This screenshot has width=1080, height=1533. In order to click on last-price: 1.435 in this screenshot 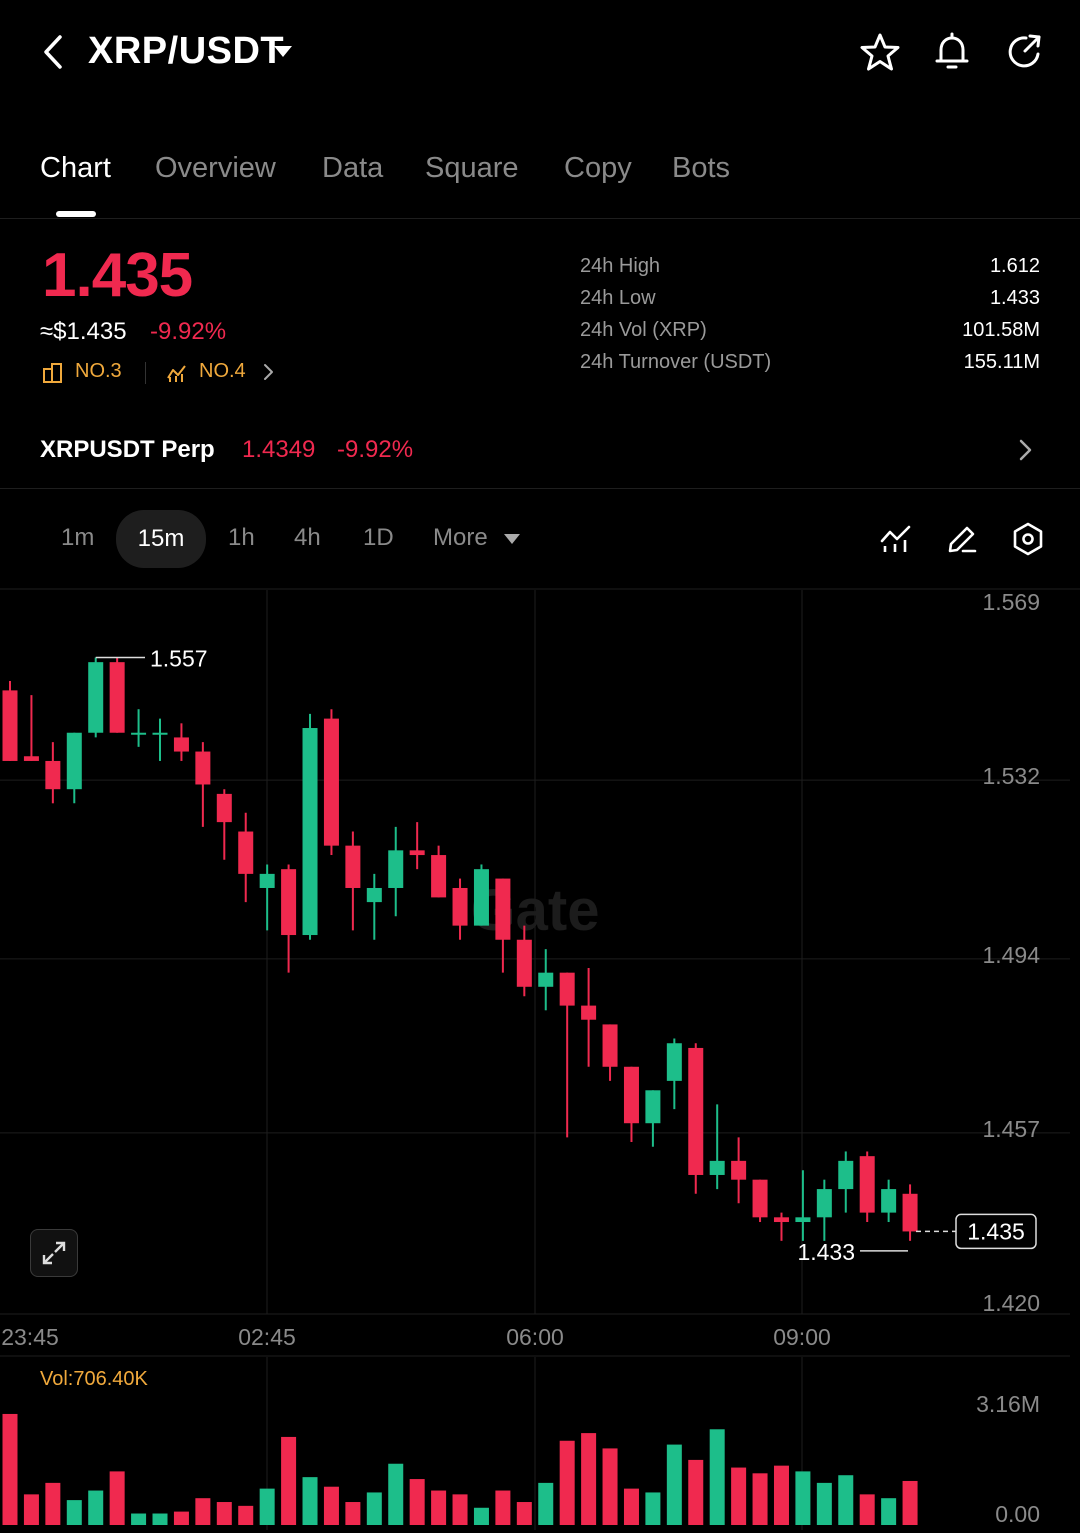, I will do `click(117, 275)`.